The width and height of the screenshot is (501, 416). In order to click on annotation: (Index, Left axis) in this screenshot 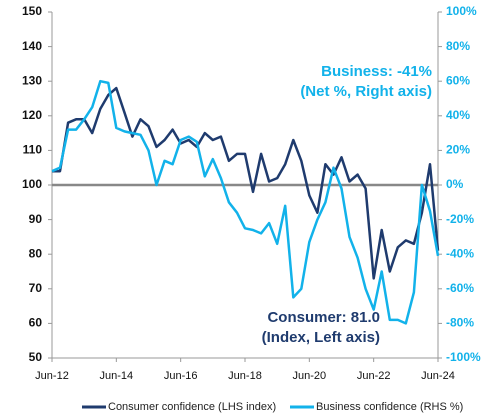, I will do `click(321, 337)`.